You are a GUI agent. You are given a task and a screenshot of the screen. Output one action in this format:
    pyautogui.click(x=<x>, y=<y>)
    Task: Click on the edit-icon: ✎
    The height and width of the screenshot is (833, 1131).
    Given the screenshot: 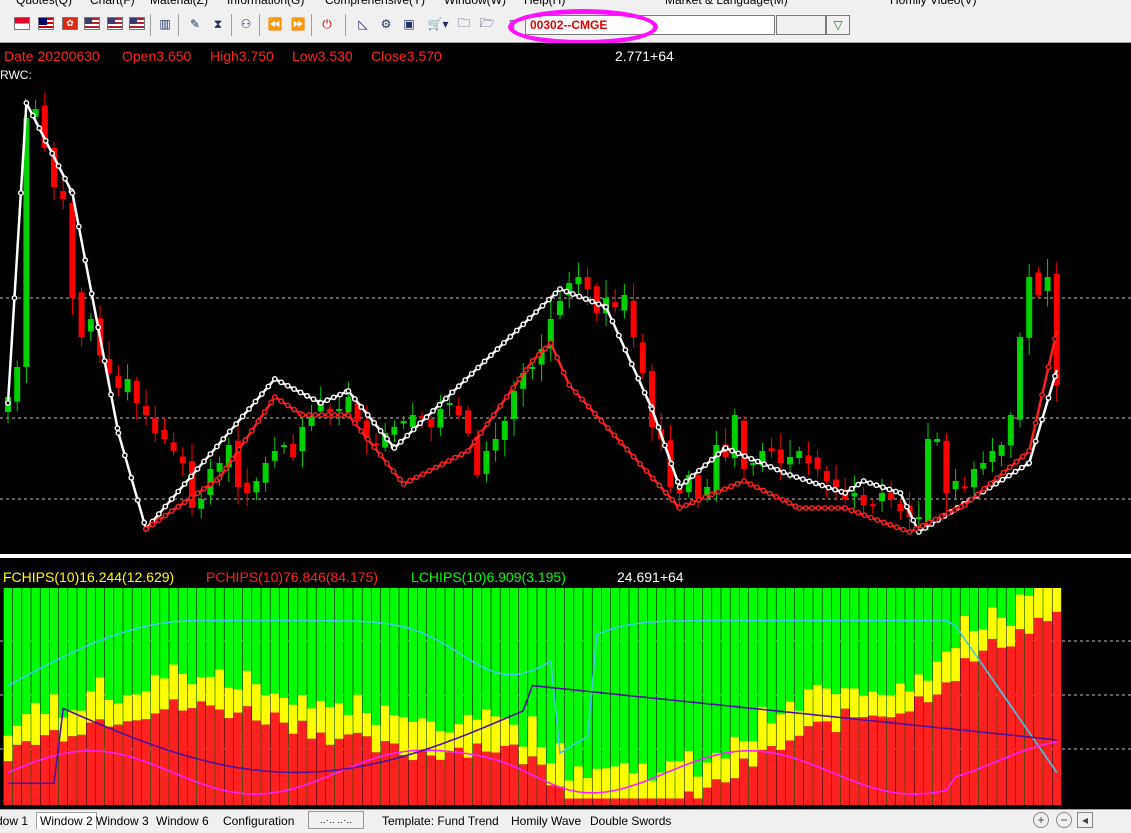 What is the action you would take?
    pyautogui.click(x=195, y=24)
    